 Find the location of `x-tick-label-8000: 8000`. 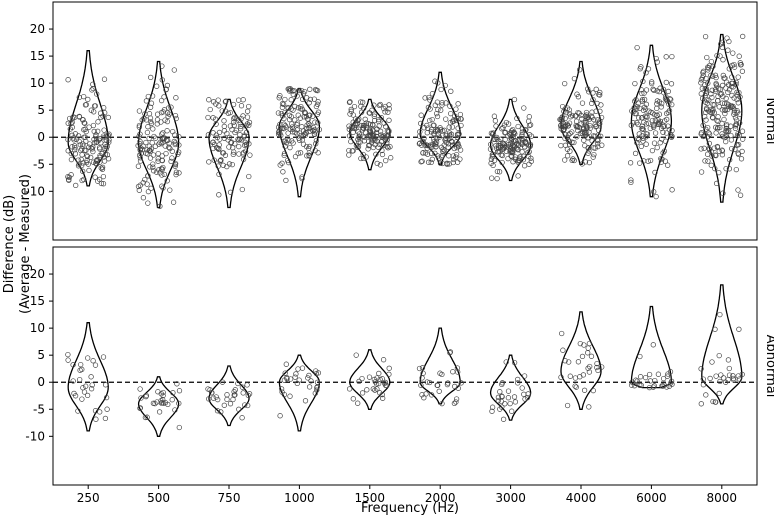

x-tick-label-8000: 8000 is located at coordinates (722, 498).